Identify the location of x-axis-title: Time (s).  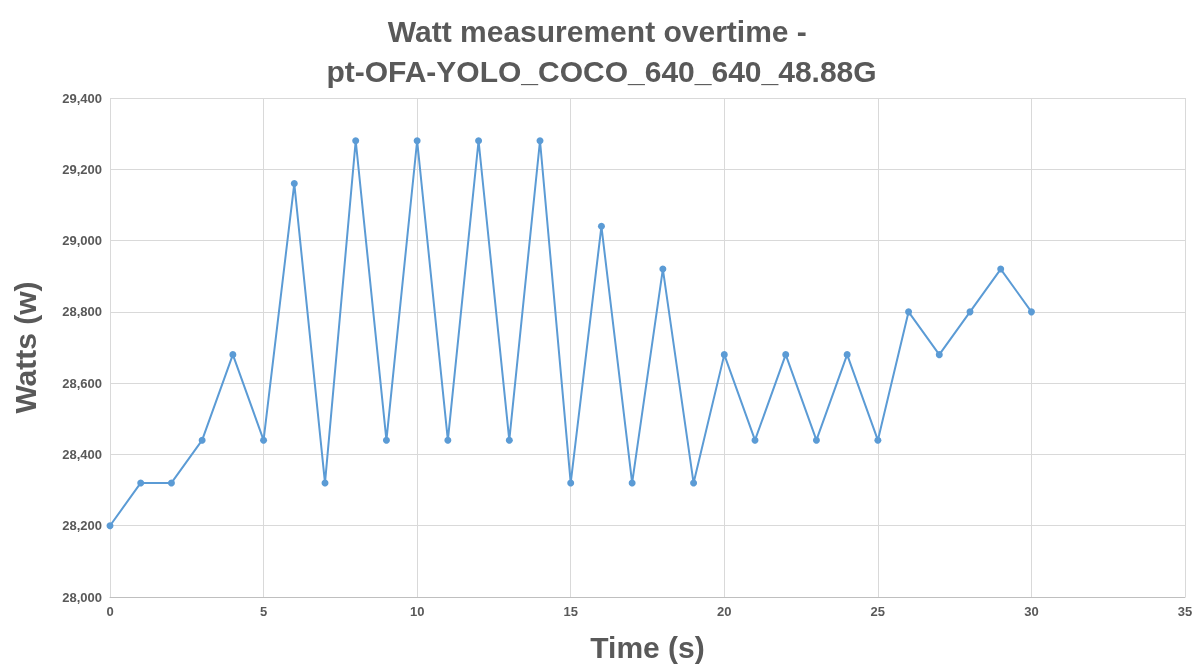
(647, 647).